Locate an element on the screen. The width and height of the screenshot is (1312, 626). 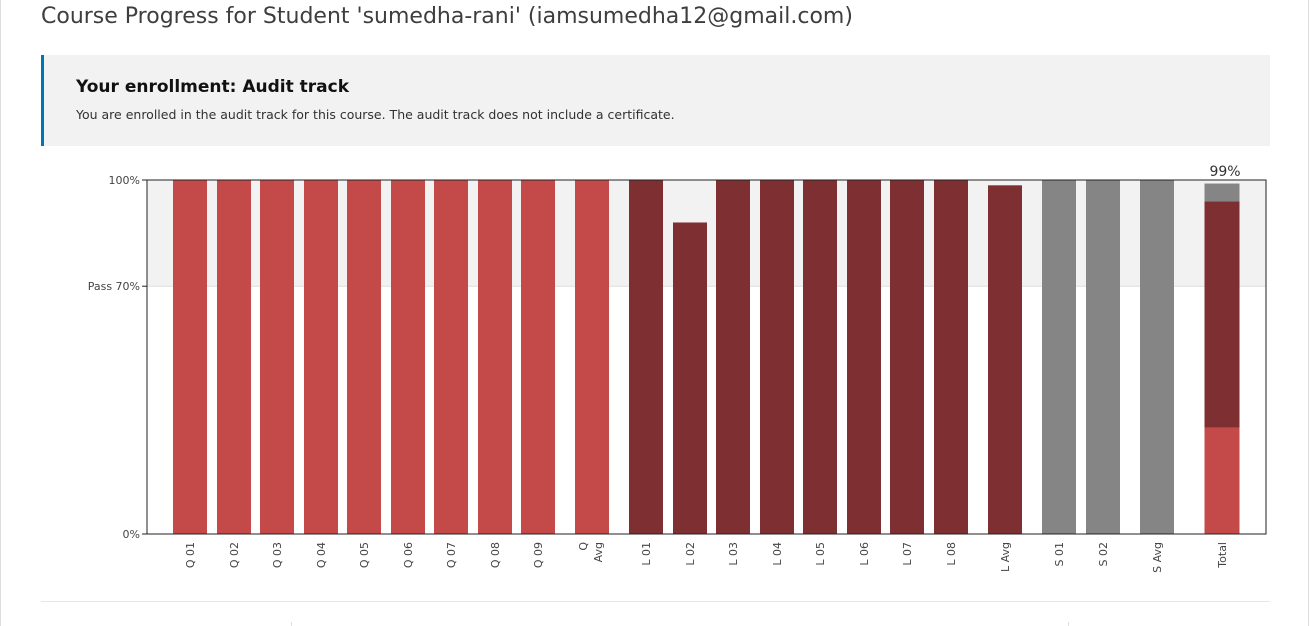
x-tick-label-q-06: Q 06 is located at coordinates (408, 555).